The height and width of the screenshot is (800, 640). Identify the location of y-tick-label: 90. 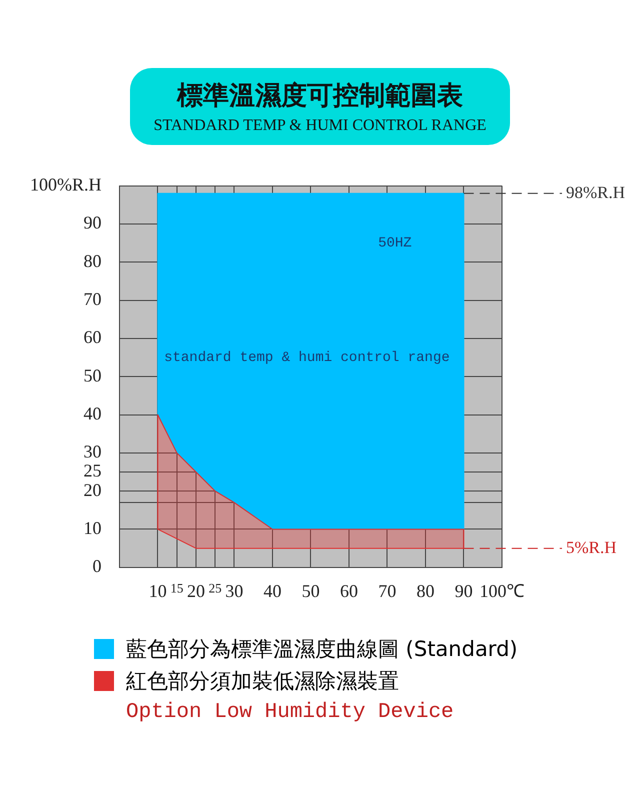
(93, 222).